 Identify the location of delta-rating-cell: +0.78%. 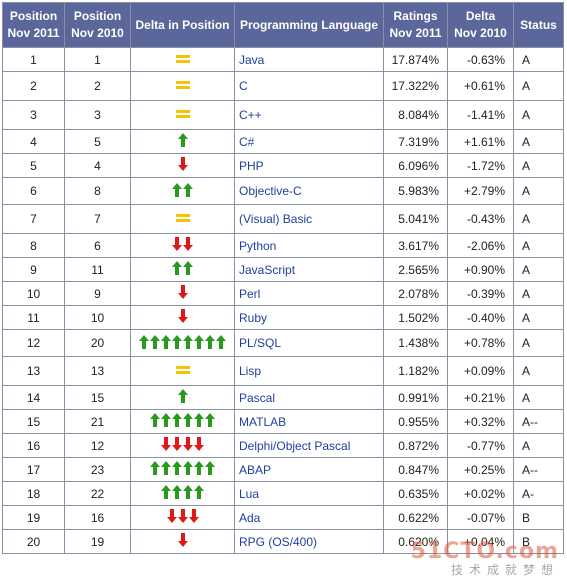
(480, 343).